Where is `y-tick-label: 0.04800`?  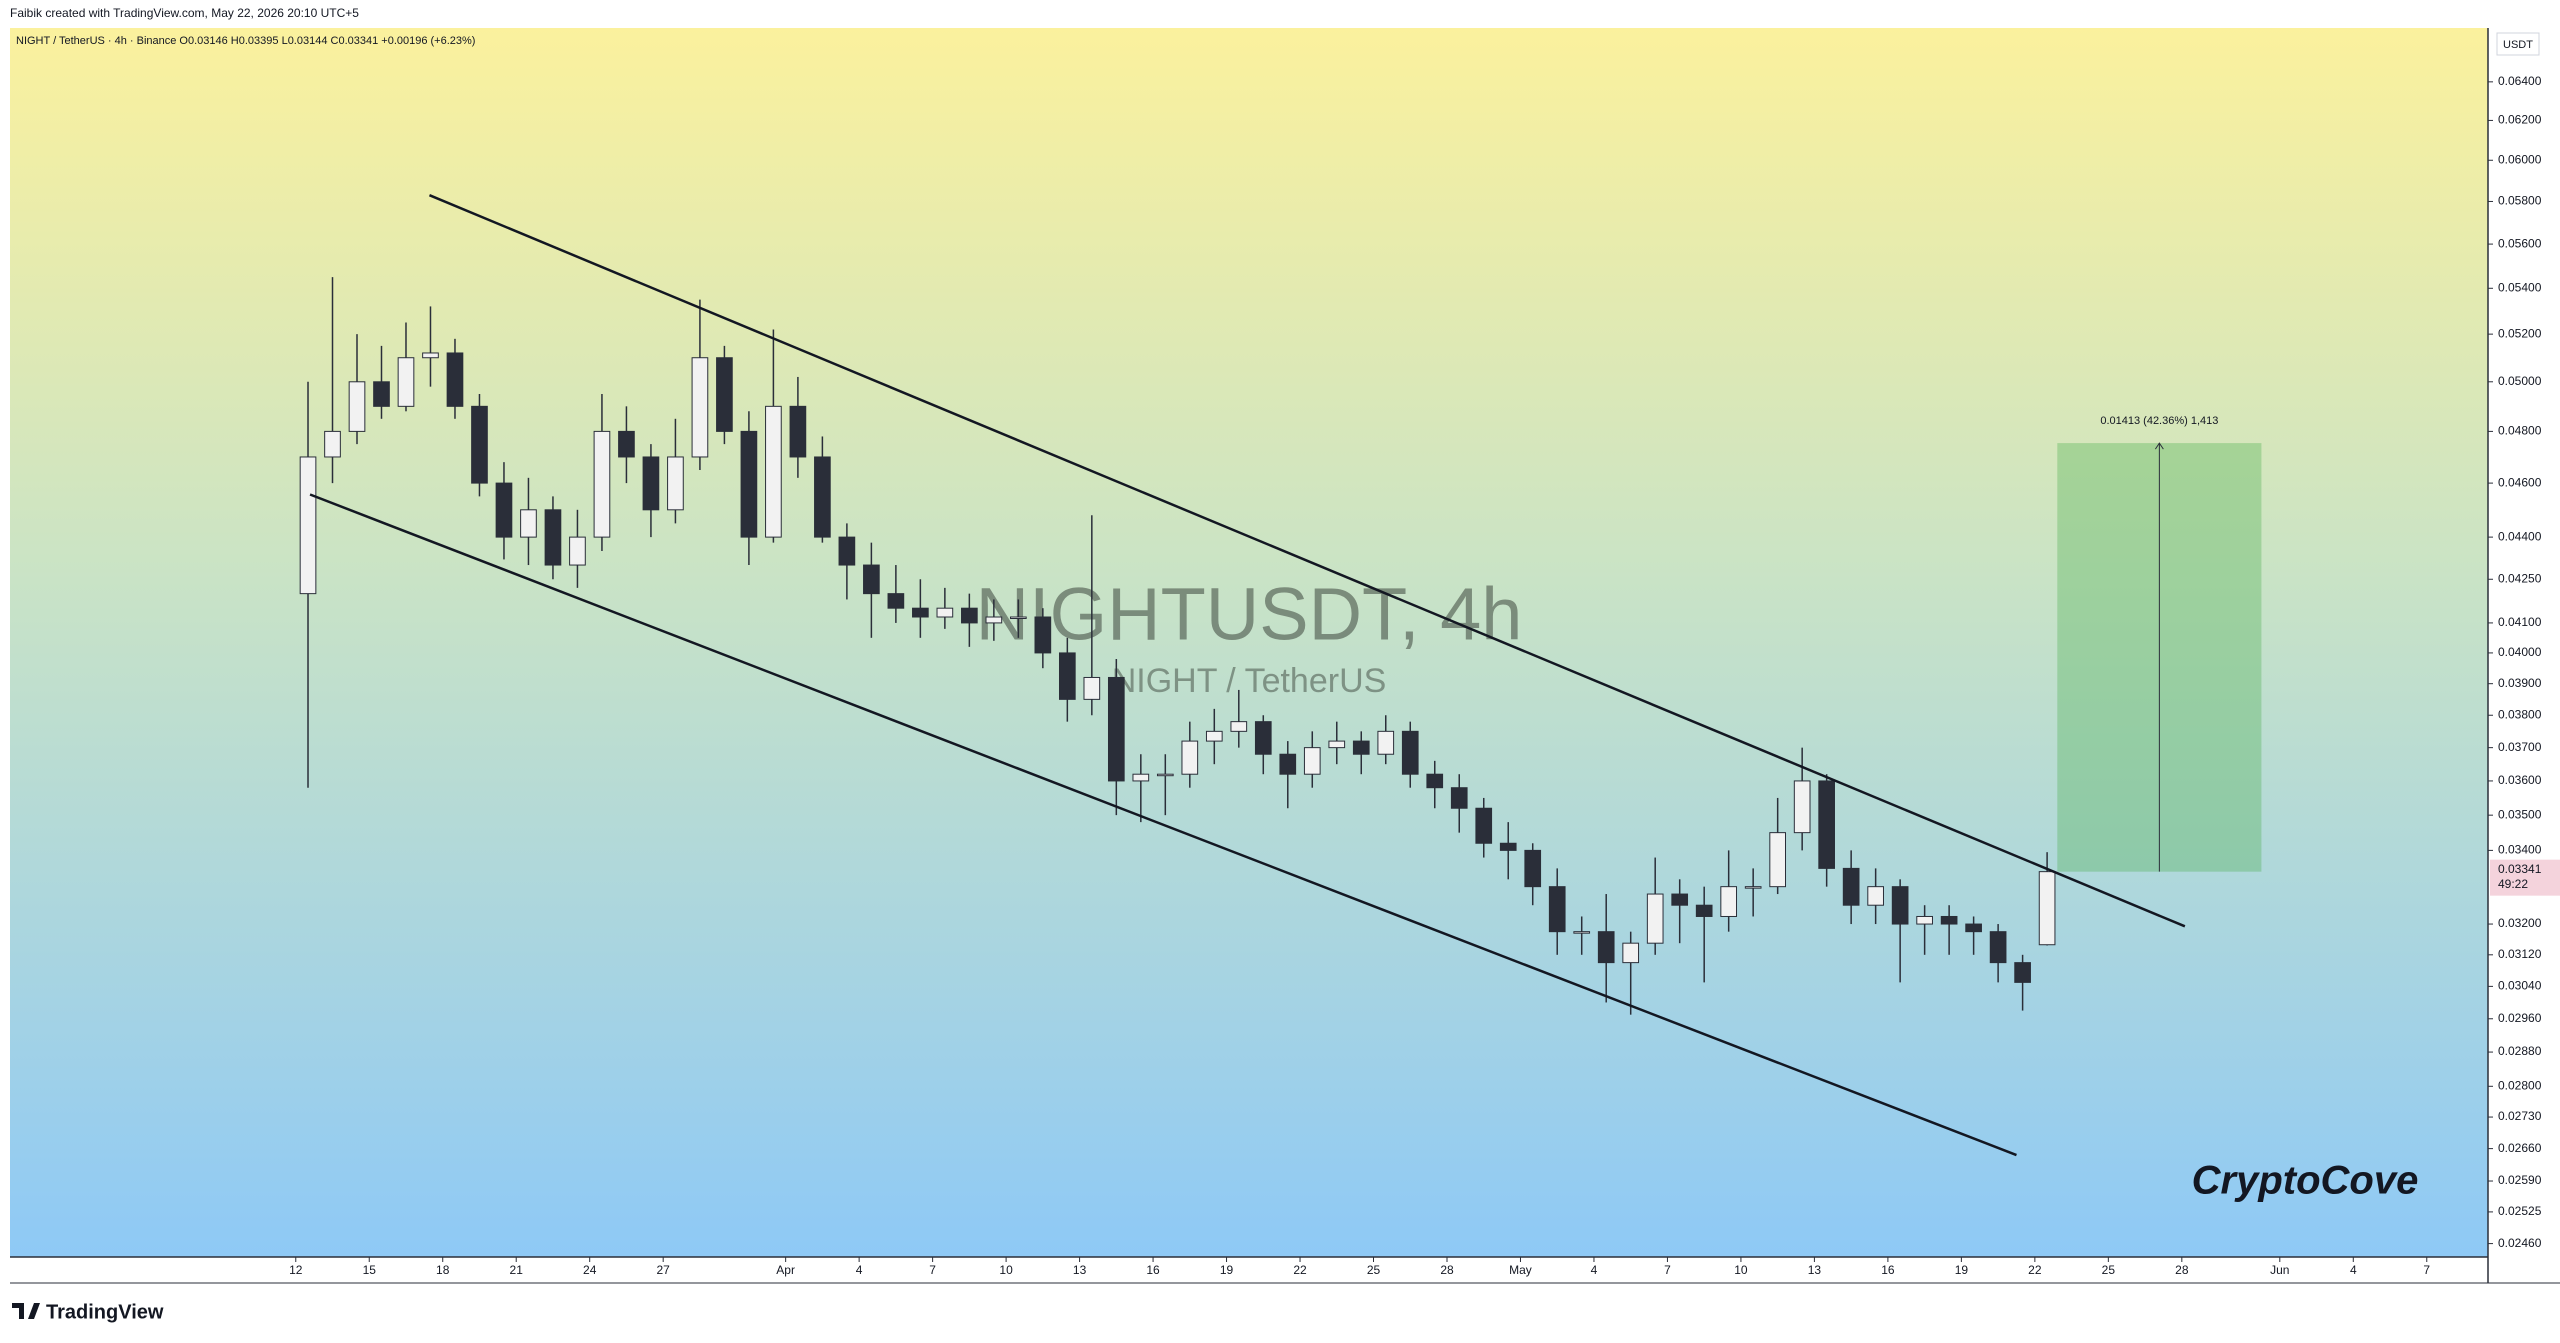
y-tick-label: 0.04800 is located at coordinates (2520, 431).